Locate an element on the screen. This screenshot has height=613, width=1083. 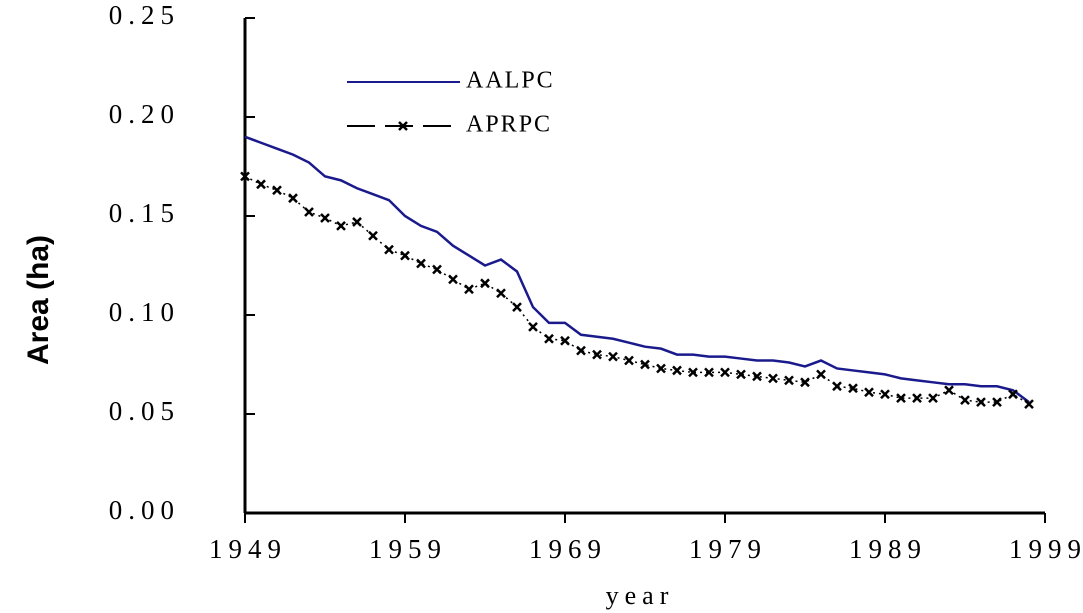
x-tick-label: 1969 is located at coordinates (568, 549).